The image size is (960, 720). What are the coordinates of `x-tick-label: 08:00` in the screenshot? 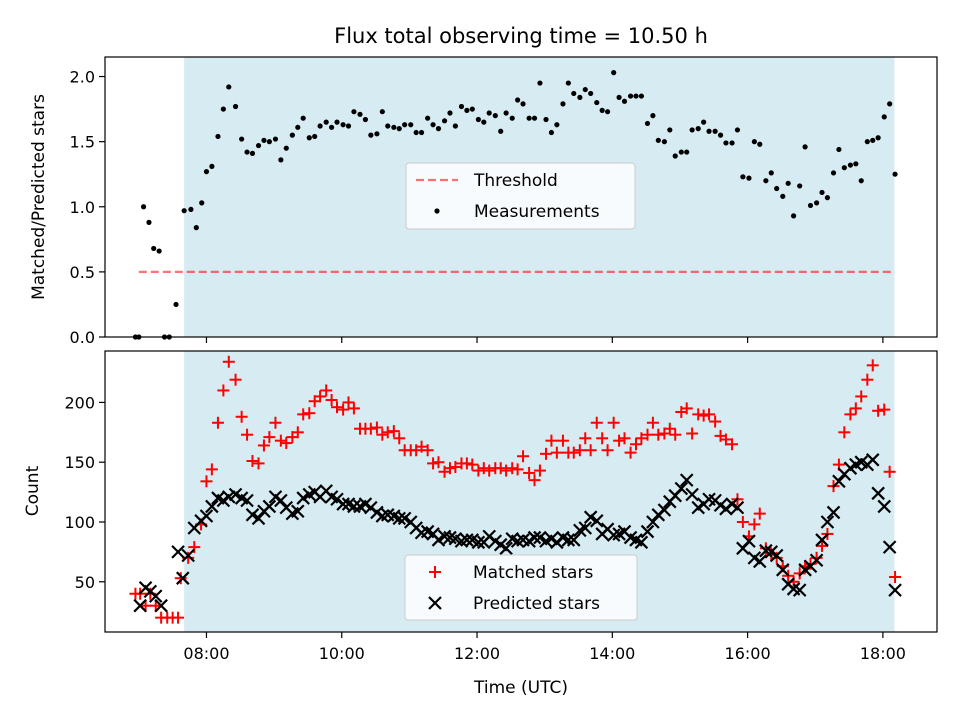 It's located at (206, 653).